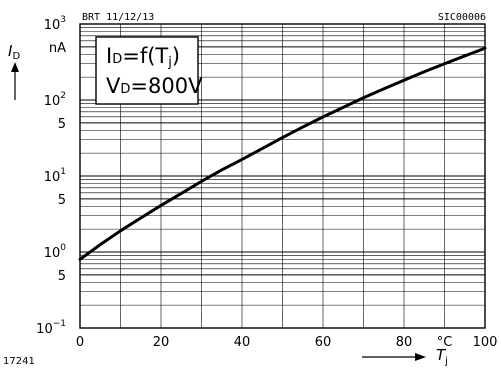 The width and height of the screenshot is (501, 371). I want to click on y-tick-label: 10², so click(55, 100).